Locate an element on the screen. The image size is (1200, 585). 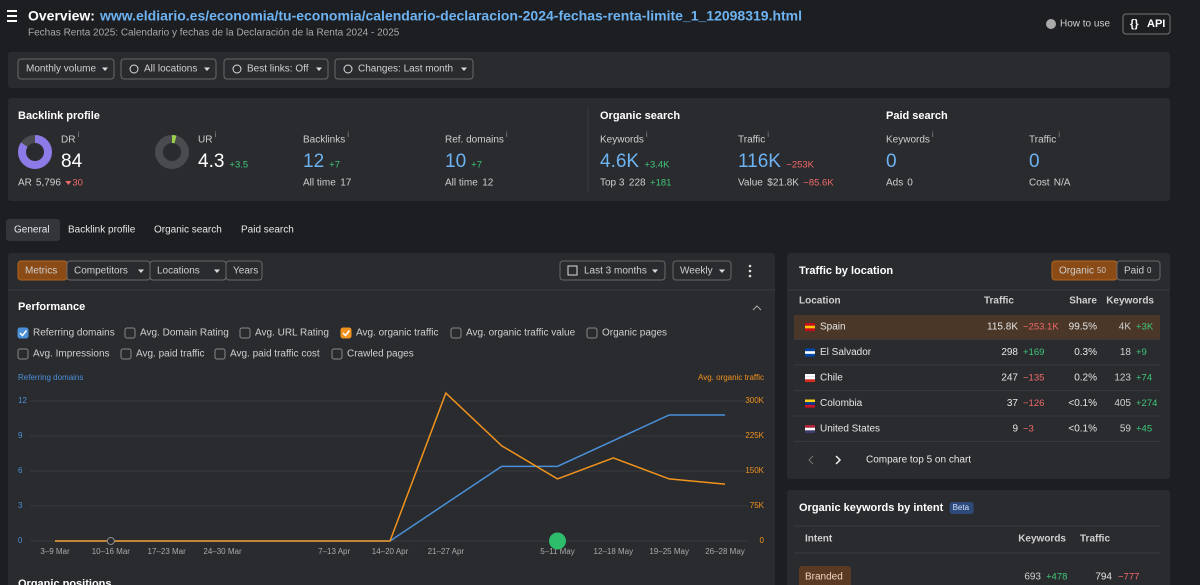
toggle-button is located at coordinates (1138, 270).